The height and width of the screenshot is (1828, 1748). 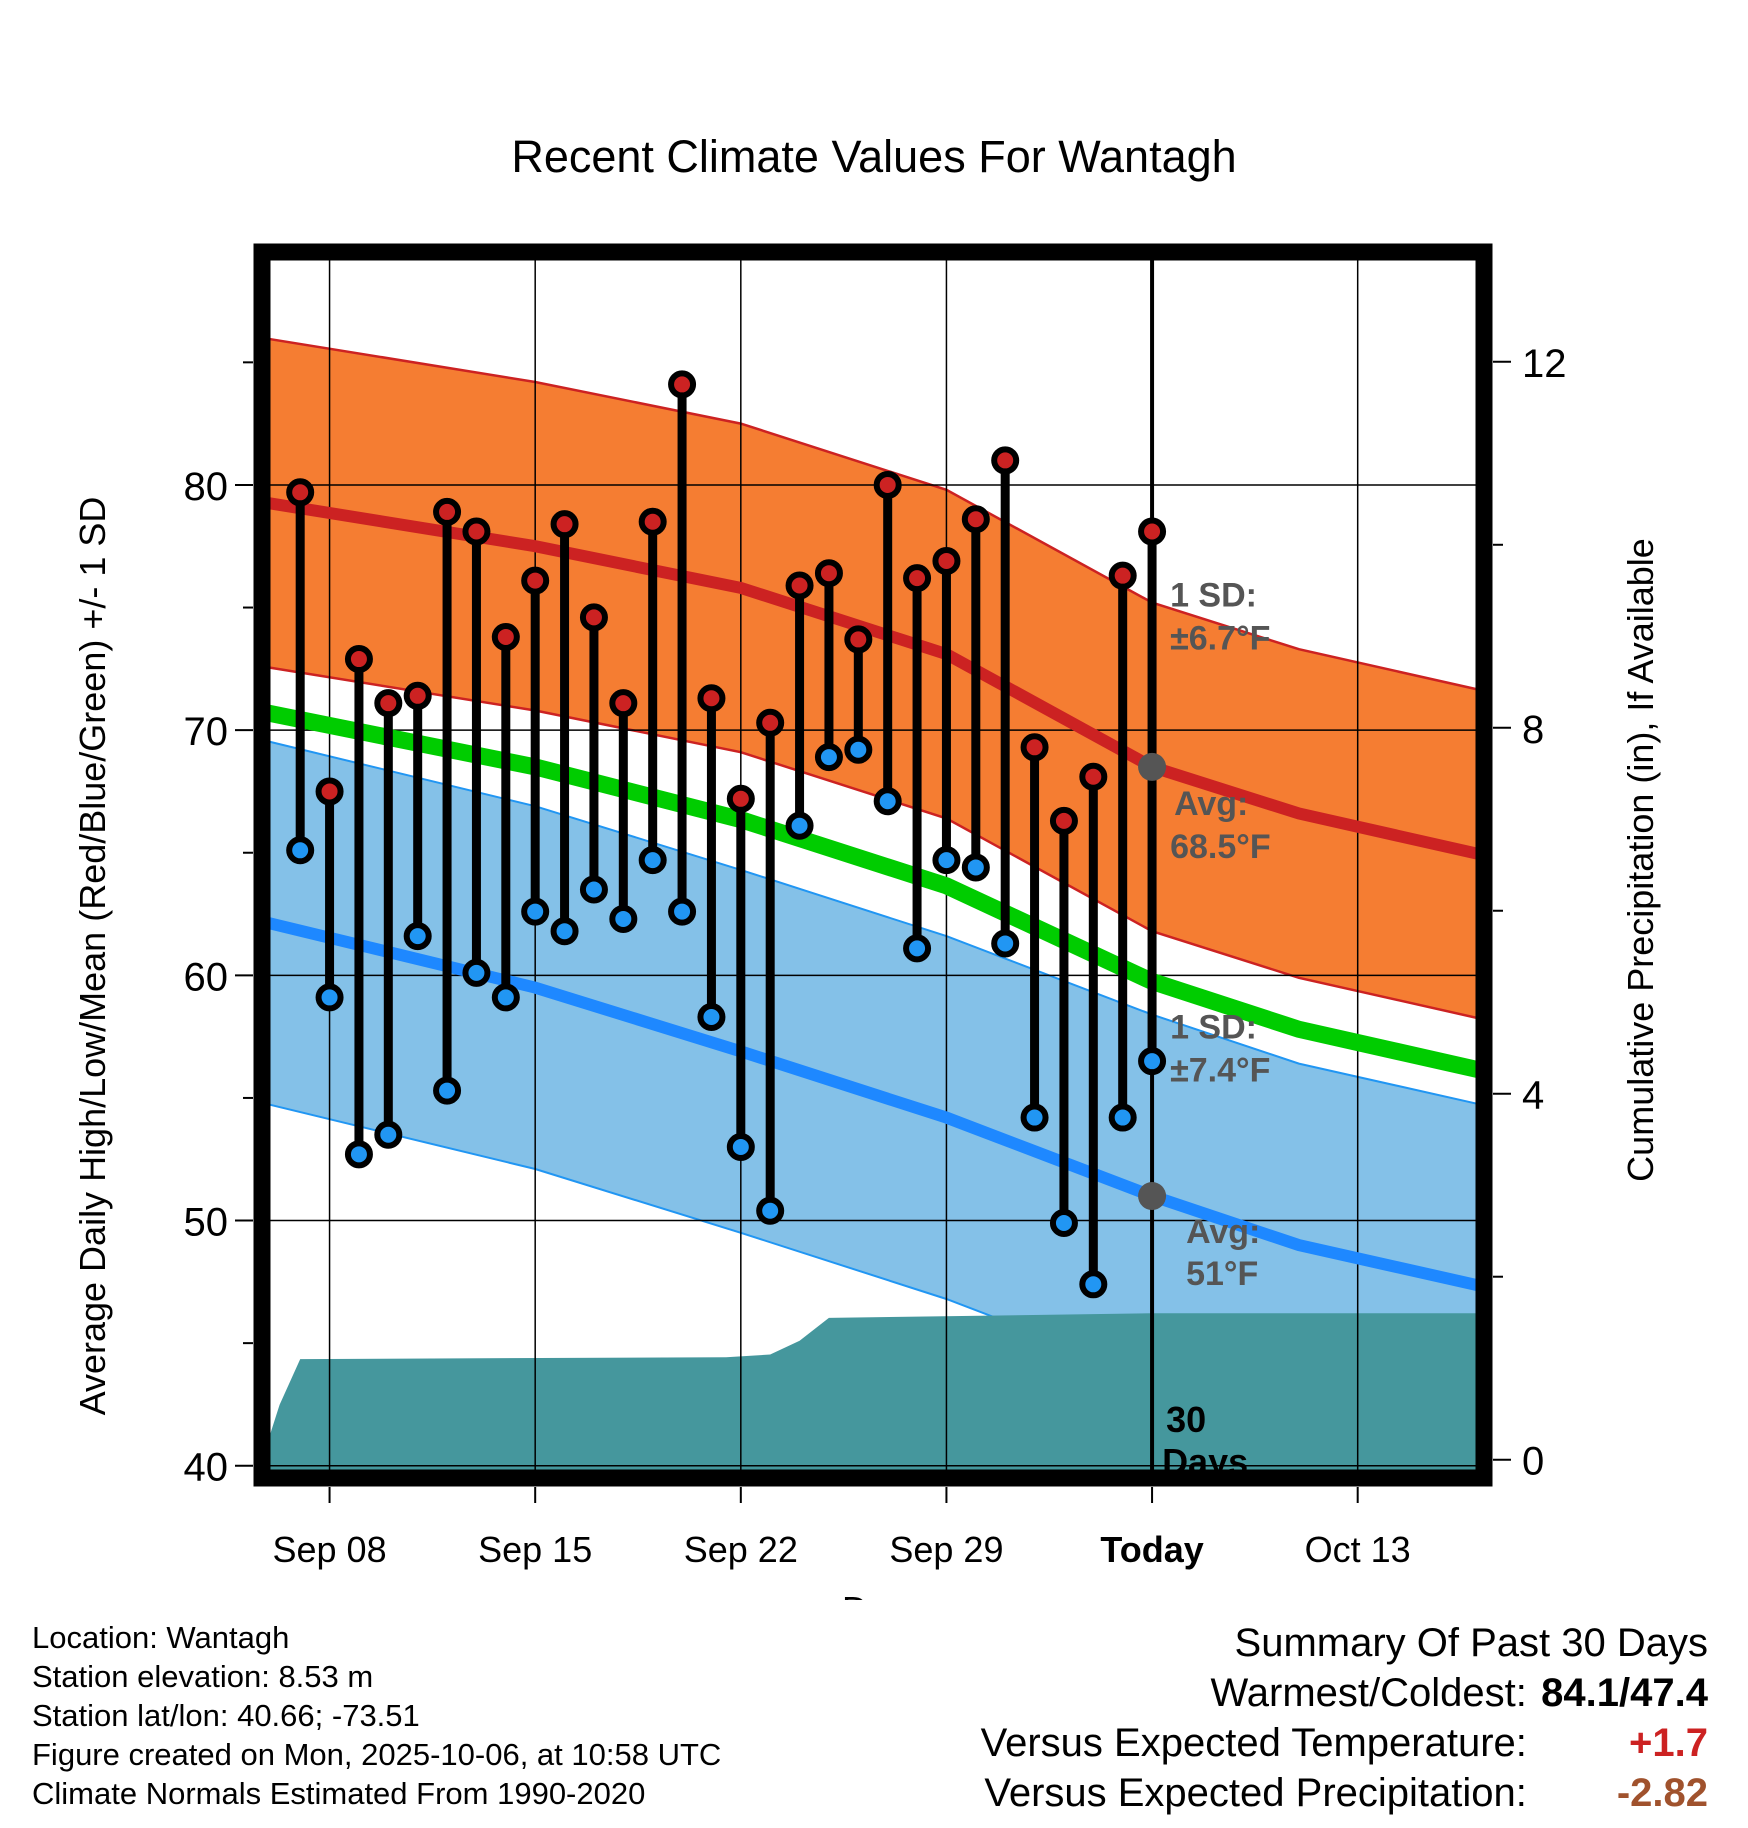 I want to click on x-tick-label: Sep 29, so click(x=946, y=1549).